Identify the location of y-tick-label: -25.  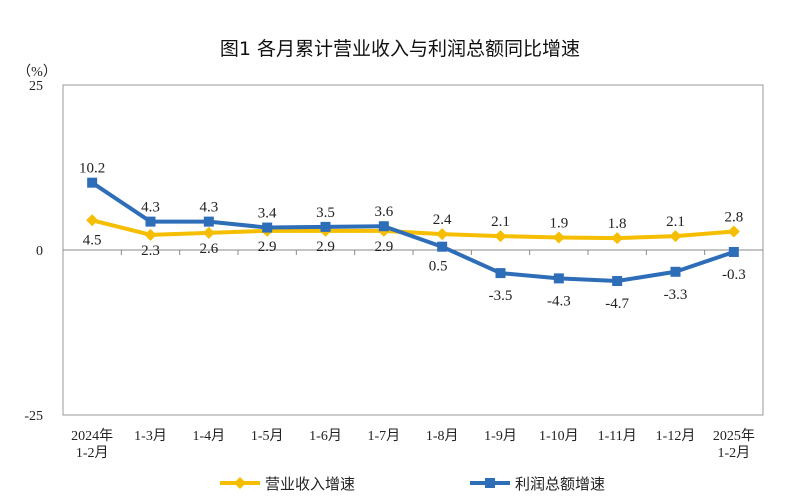
(33, 416).